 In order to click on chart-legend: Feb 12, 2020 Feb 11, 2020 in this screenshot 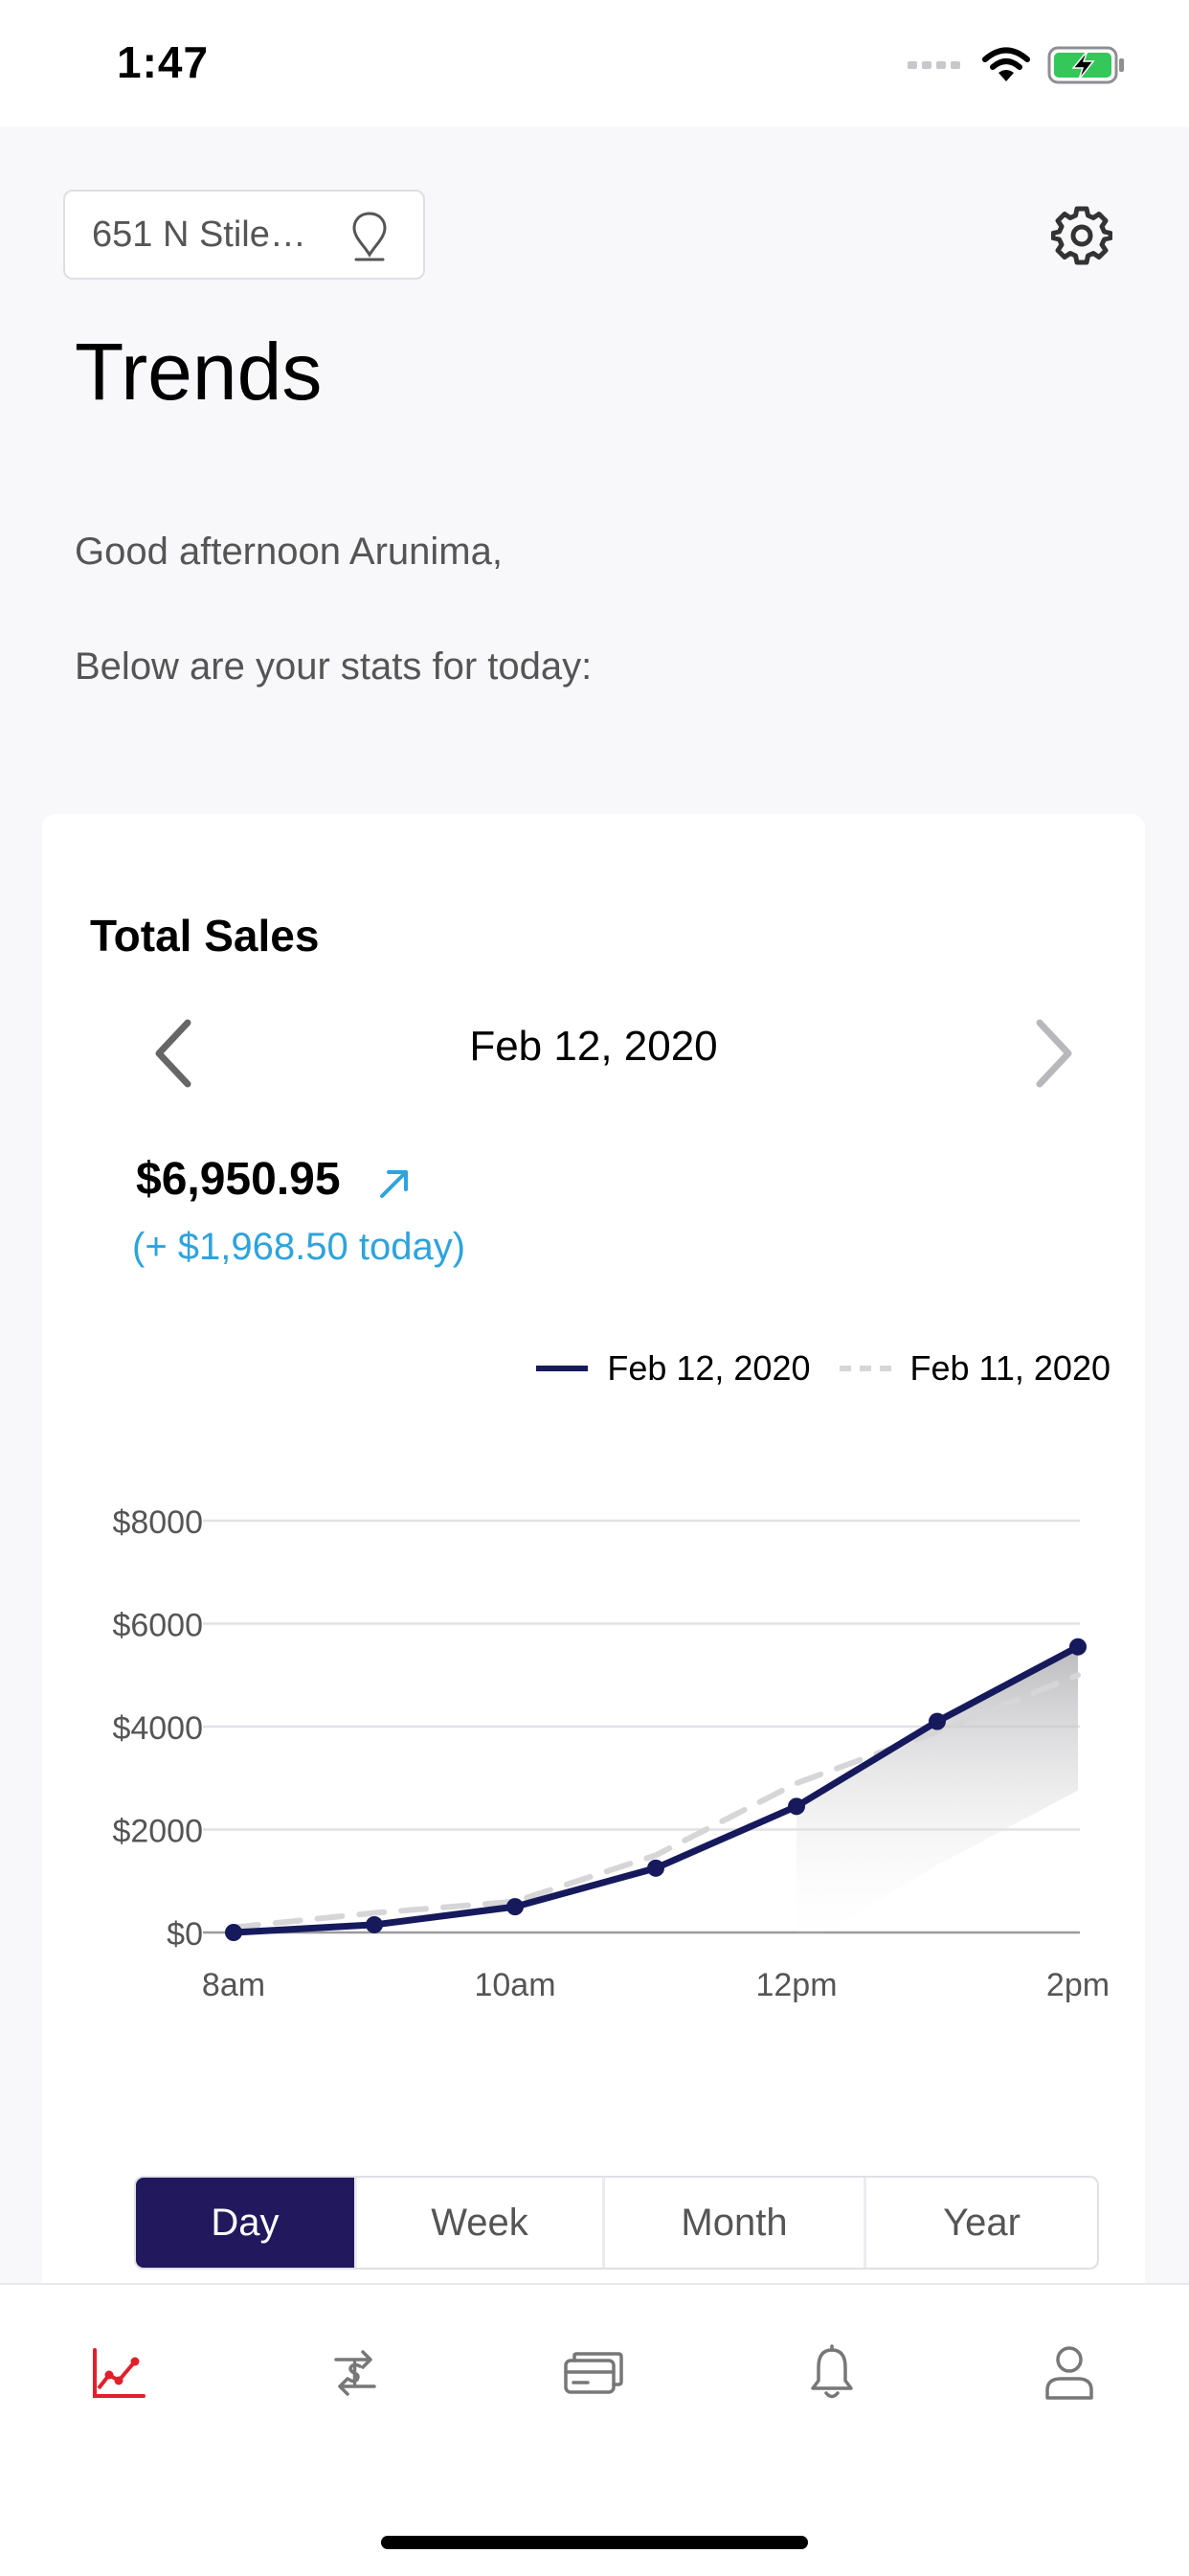, I will do `click(808, 1368)`.